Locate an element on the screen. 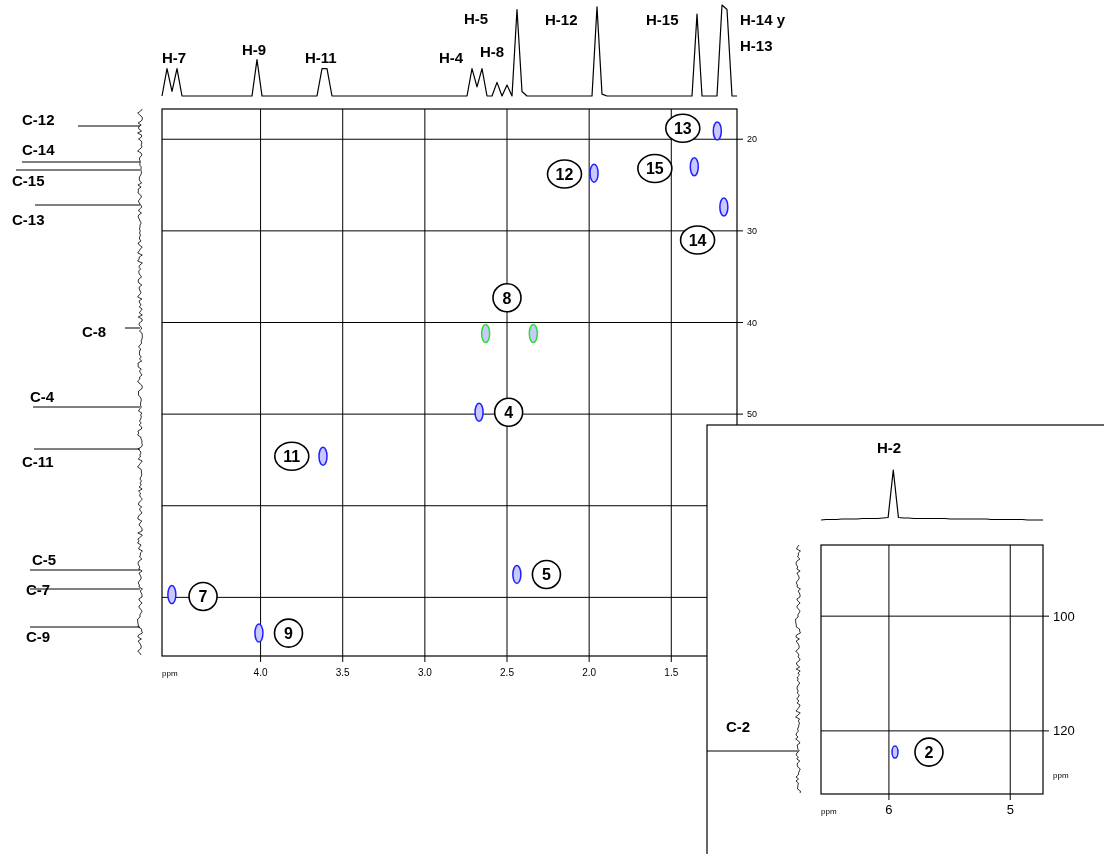  y-tick-label: 120 is located at coordinates (1064, 731).